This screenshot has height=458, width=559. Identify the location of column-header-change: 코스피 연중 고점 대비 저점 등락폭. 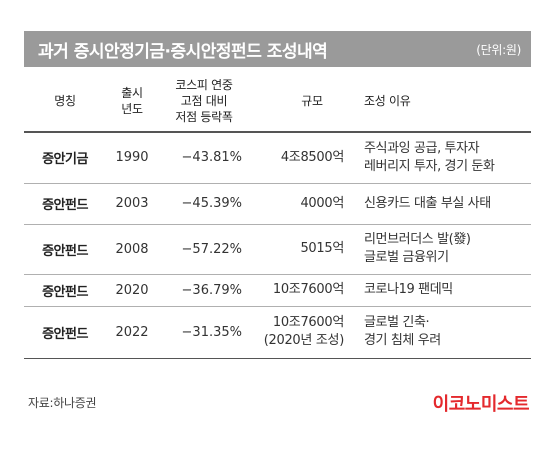
(204, 101).